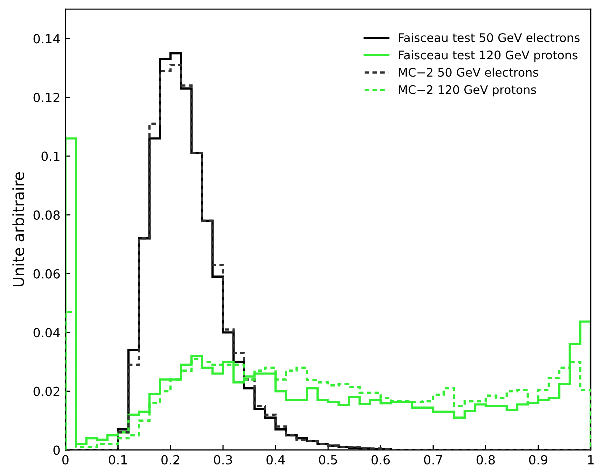 The image size is (597, 469). What do you see at coordinates (486, 460) in the screenshot?
I see `x-tick-label: 0.8` at bounding box center [486, 460].